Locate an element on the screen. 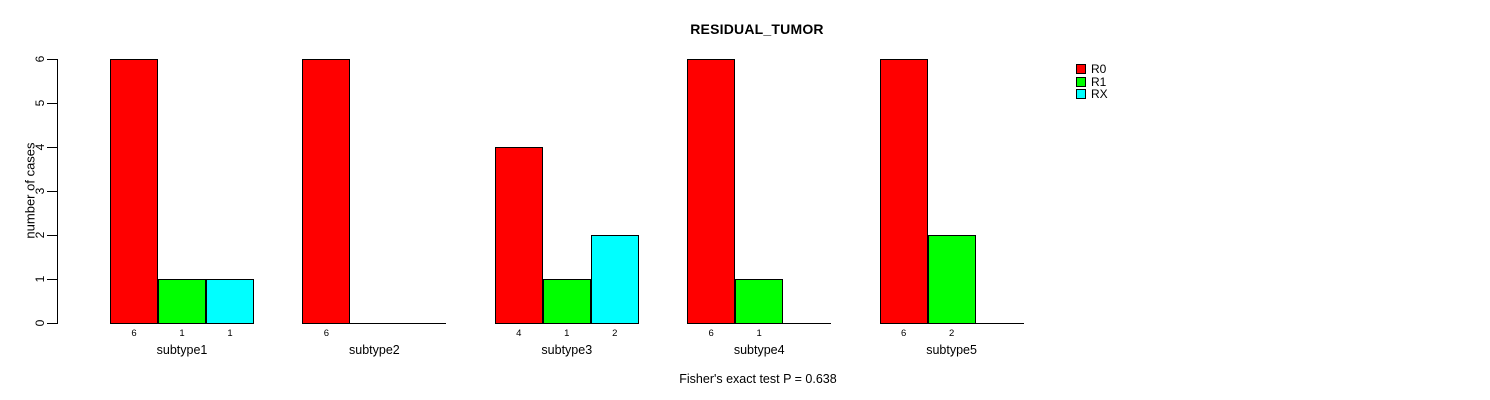 The image size is (1490, 400). category-label: subtype1 is located at coordinates (182, 350).